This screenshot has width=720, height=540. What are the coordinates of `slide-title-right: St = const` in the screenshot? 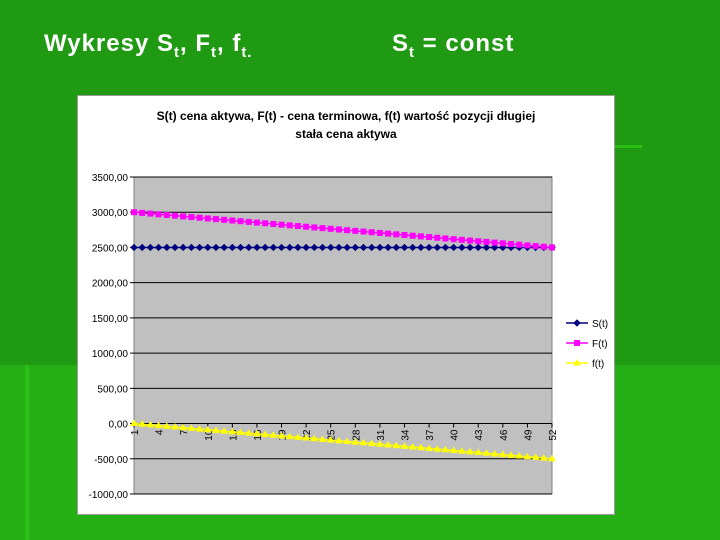 It's located at (453, 45).